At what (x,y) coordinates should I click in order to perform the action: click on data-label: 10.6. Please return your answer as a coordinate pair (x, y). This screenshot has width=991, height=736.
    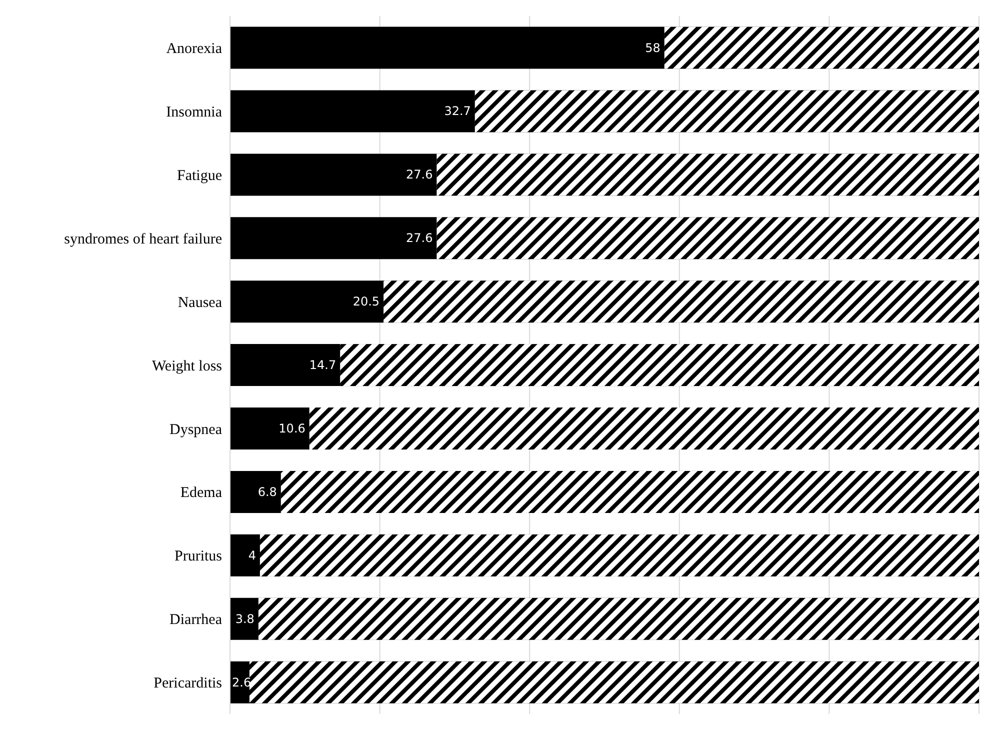
    Looking at the image, I should click on (292, 429).